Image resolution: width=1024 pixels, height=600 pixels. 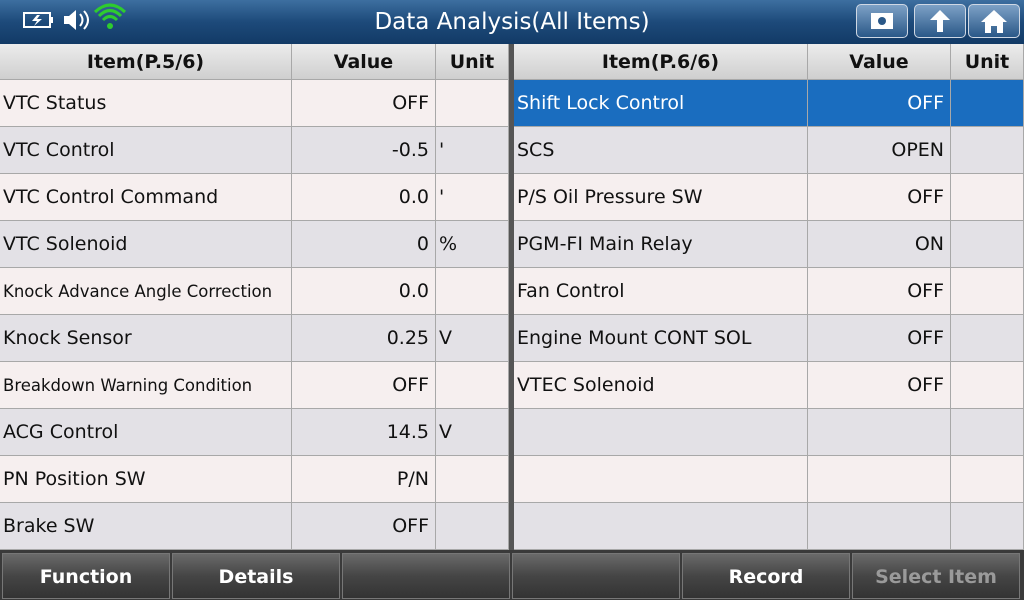 I want to click on cell-item: VTEC Solenoid, so click(x=661, y=385).